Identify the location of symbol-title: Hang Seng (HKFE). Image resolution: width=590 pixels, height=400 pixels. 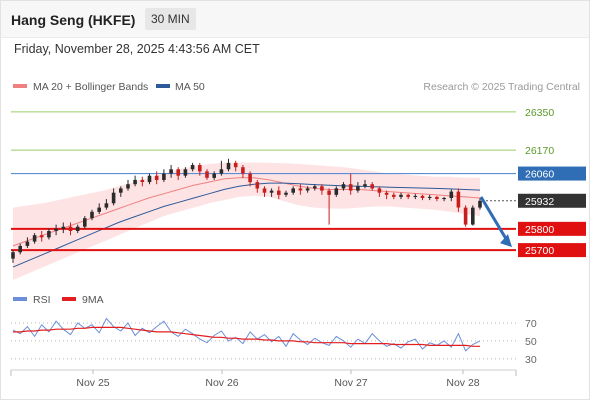
(73, 20).